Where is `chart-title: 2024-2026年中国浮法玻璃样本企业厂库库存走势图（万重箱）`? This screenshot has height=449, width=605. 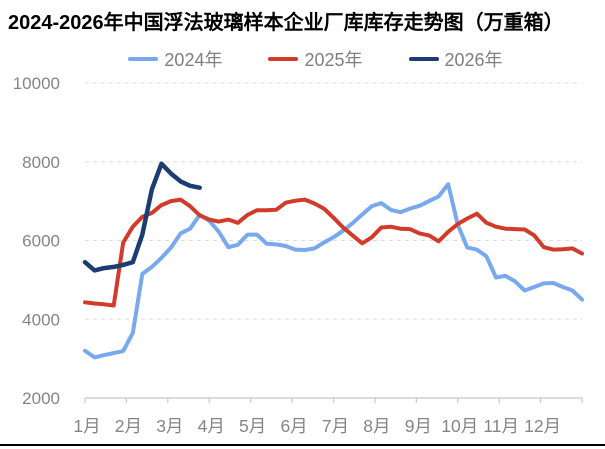
chart-title: 2024-2026年中国浮法玻璃样本企业厂库库存走势图（万重箱） is located at coordinates (286, 23).